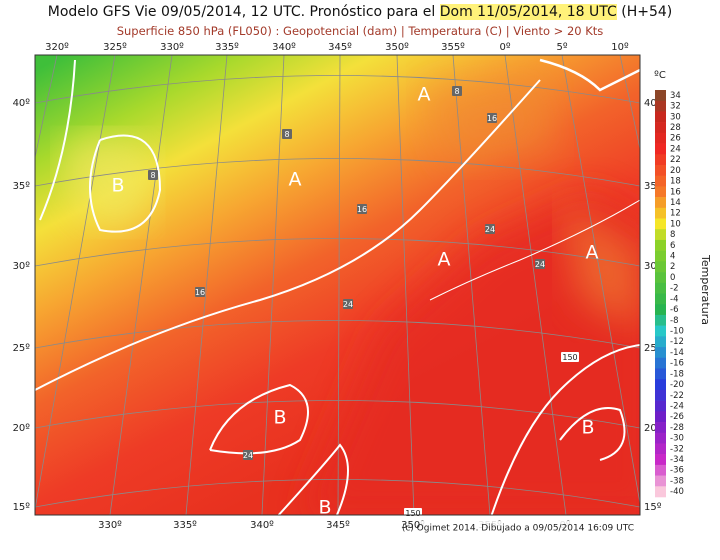 The image size is (720, 560). Describe the element at coordinates (504, 47) in the screenshot. I see `top-longitude: 0º` at that location.